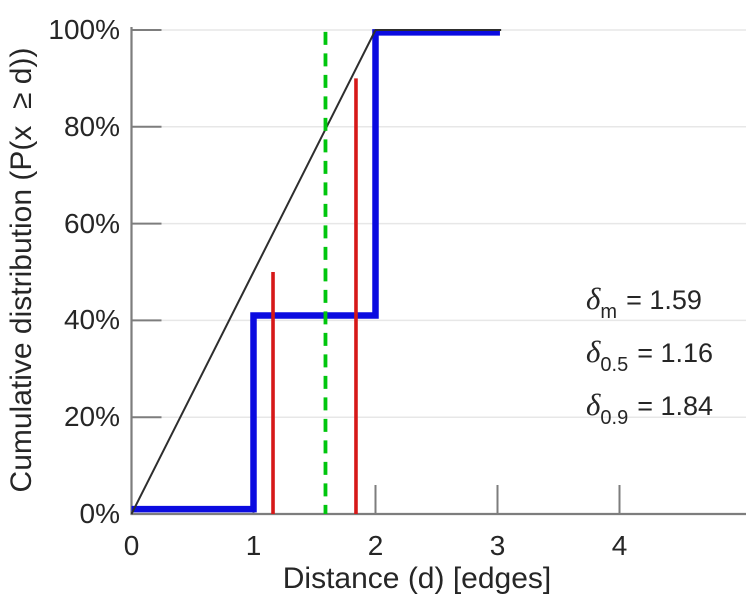 The height and width of the screenshot is (600, 749). Describe the element at coordinates (614, 365) in the screenshot. I see `delta-subscript: 0.5` at that location.